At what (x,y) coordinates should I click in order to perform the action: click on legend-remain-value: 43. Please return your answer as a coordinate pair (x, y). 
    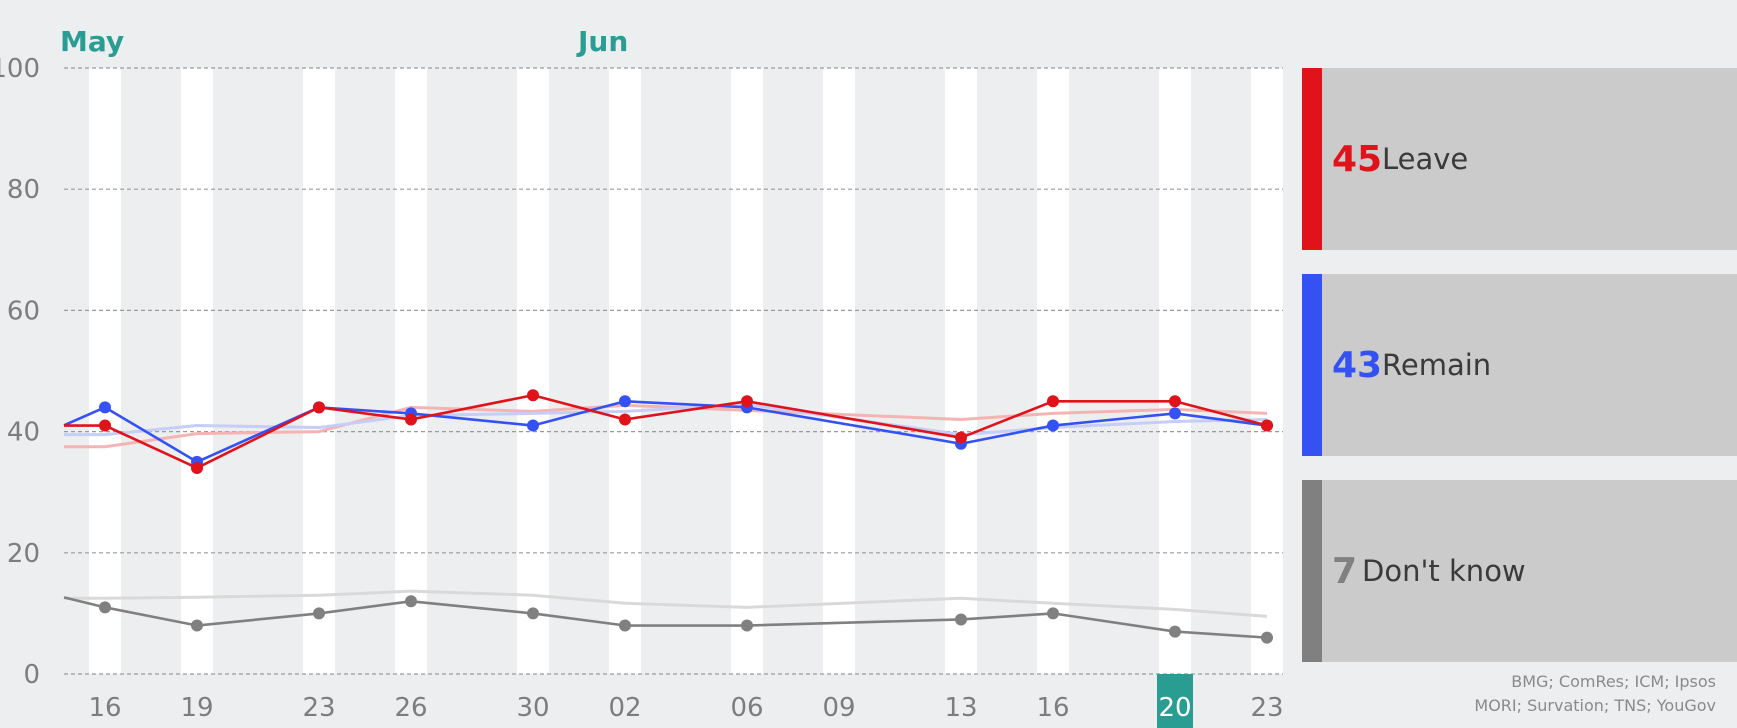
    Looking at the image, I should click on (1357, 365).